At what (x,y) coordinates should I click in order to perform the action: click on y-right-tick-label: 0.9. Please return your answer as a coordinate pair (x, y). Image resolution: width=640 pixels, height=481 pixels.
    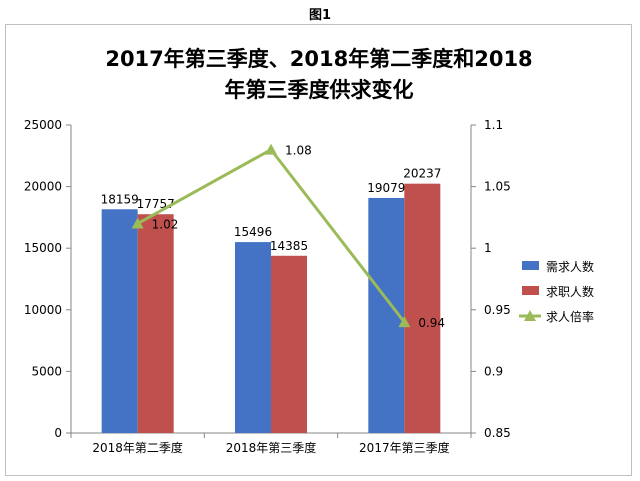
    Looking at the image, I should click on (493, 371).